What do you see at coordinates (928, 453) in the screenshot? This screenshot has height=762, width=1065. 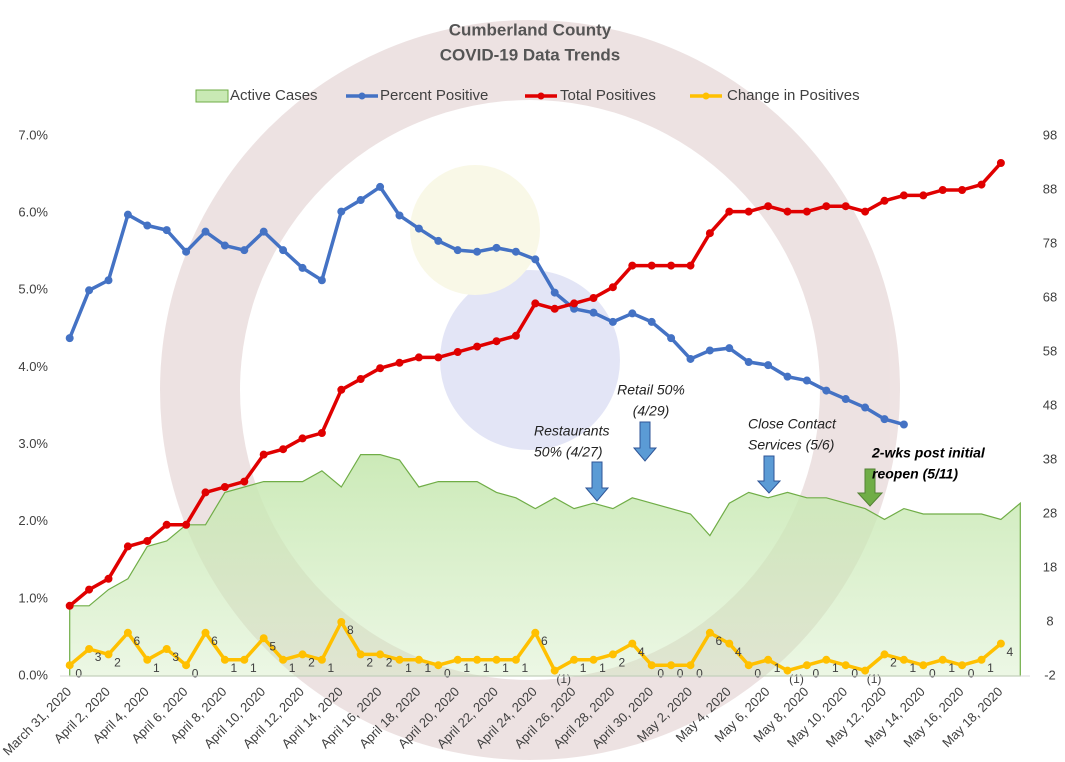 I see `annotation: 2-wks post initial` at bounding box center [928, 453].